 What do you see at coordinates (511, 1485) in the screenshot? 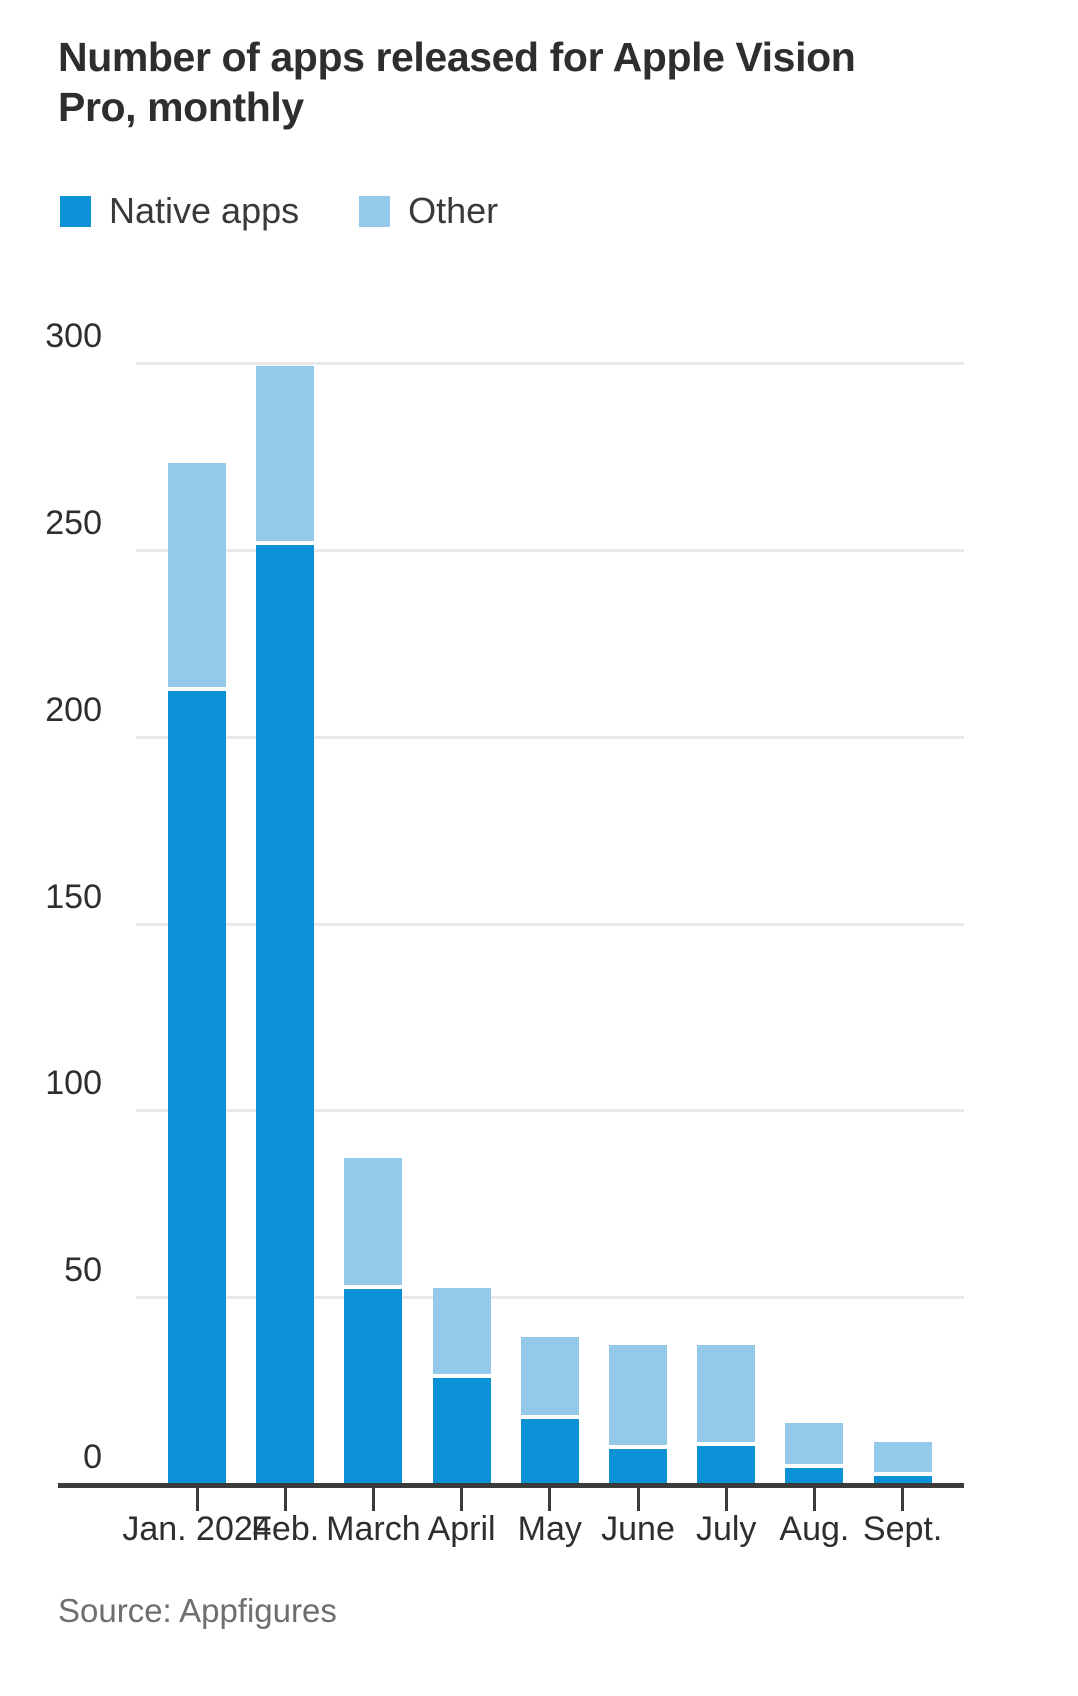
I see `axis-line-zero` at bounding box center [511, 1485].